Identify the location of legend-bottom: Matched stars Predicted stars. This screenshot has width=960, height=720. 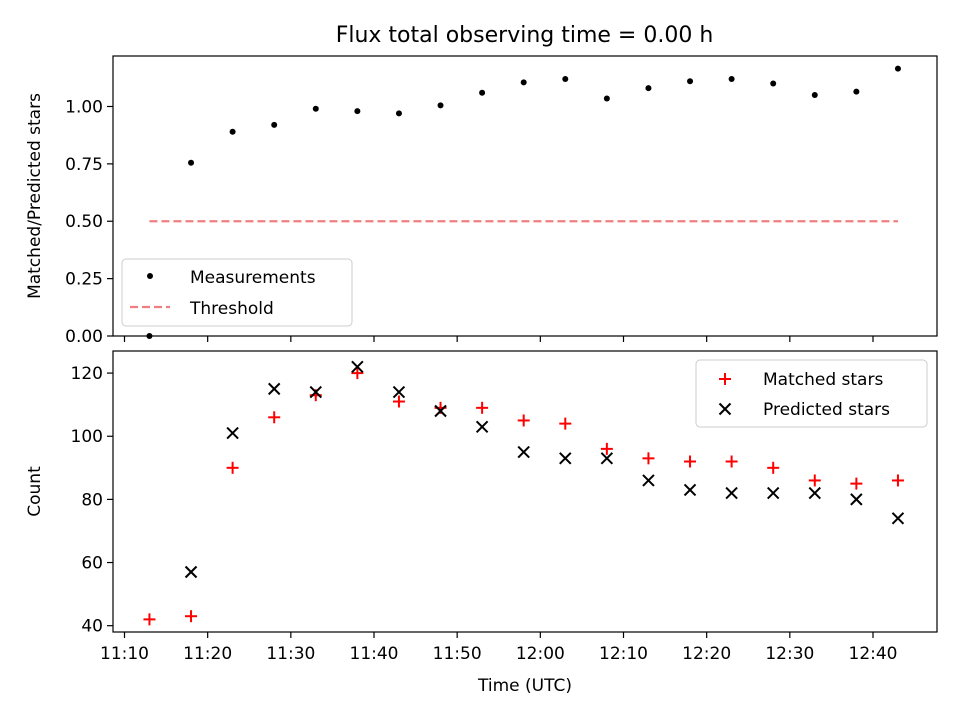
(811, 393).